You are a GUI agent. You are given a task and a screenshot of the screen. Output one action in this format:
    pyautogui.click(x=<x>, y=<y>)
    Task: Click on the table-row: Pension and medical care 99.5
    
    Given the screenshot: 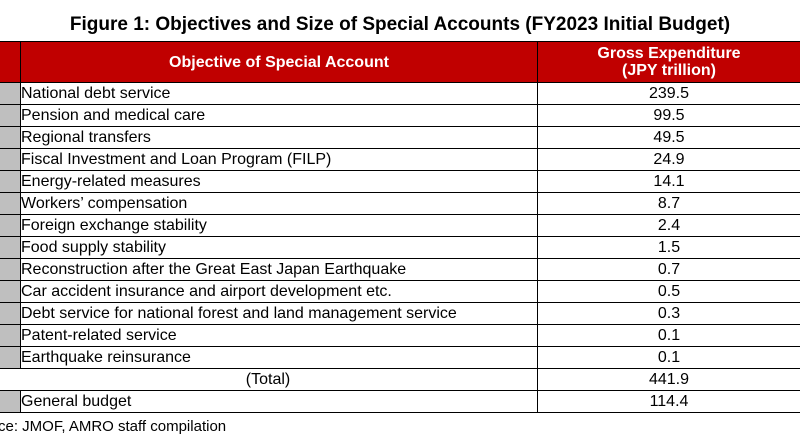 What is the action you would take?
    pyautogui.click(x=400, y=115)
    